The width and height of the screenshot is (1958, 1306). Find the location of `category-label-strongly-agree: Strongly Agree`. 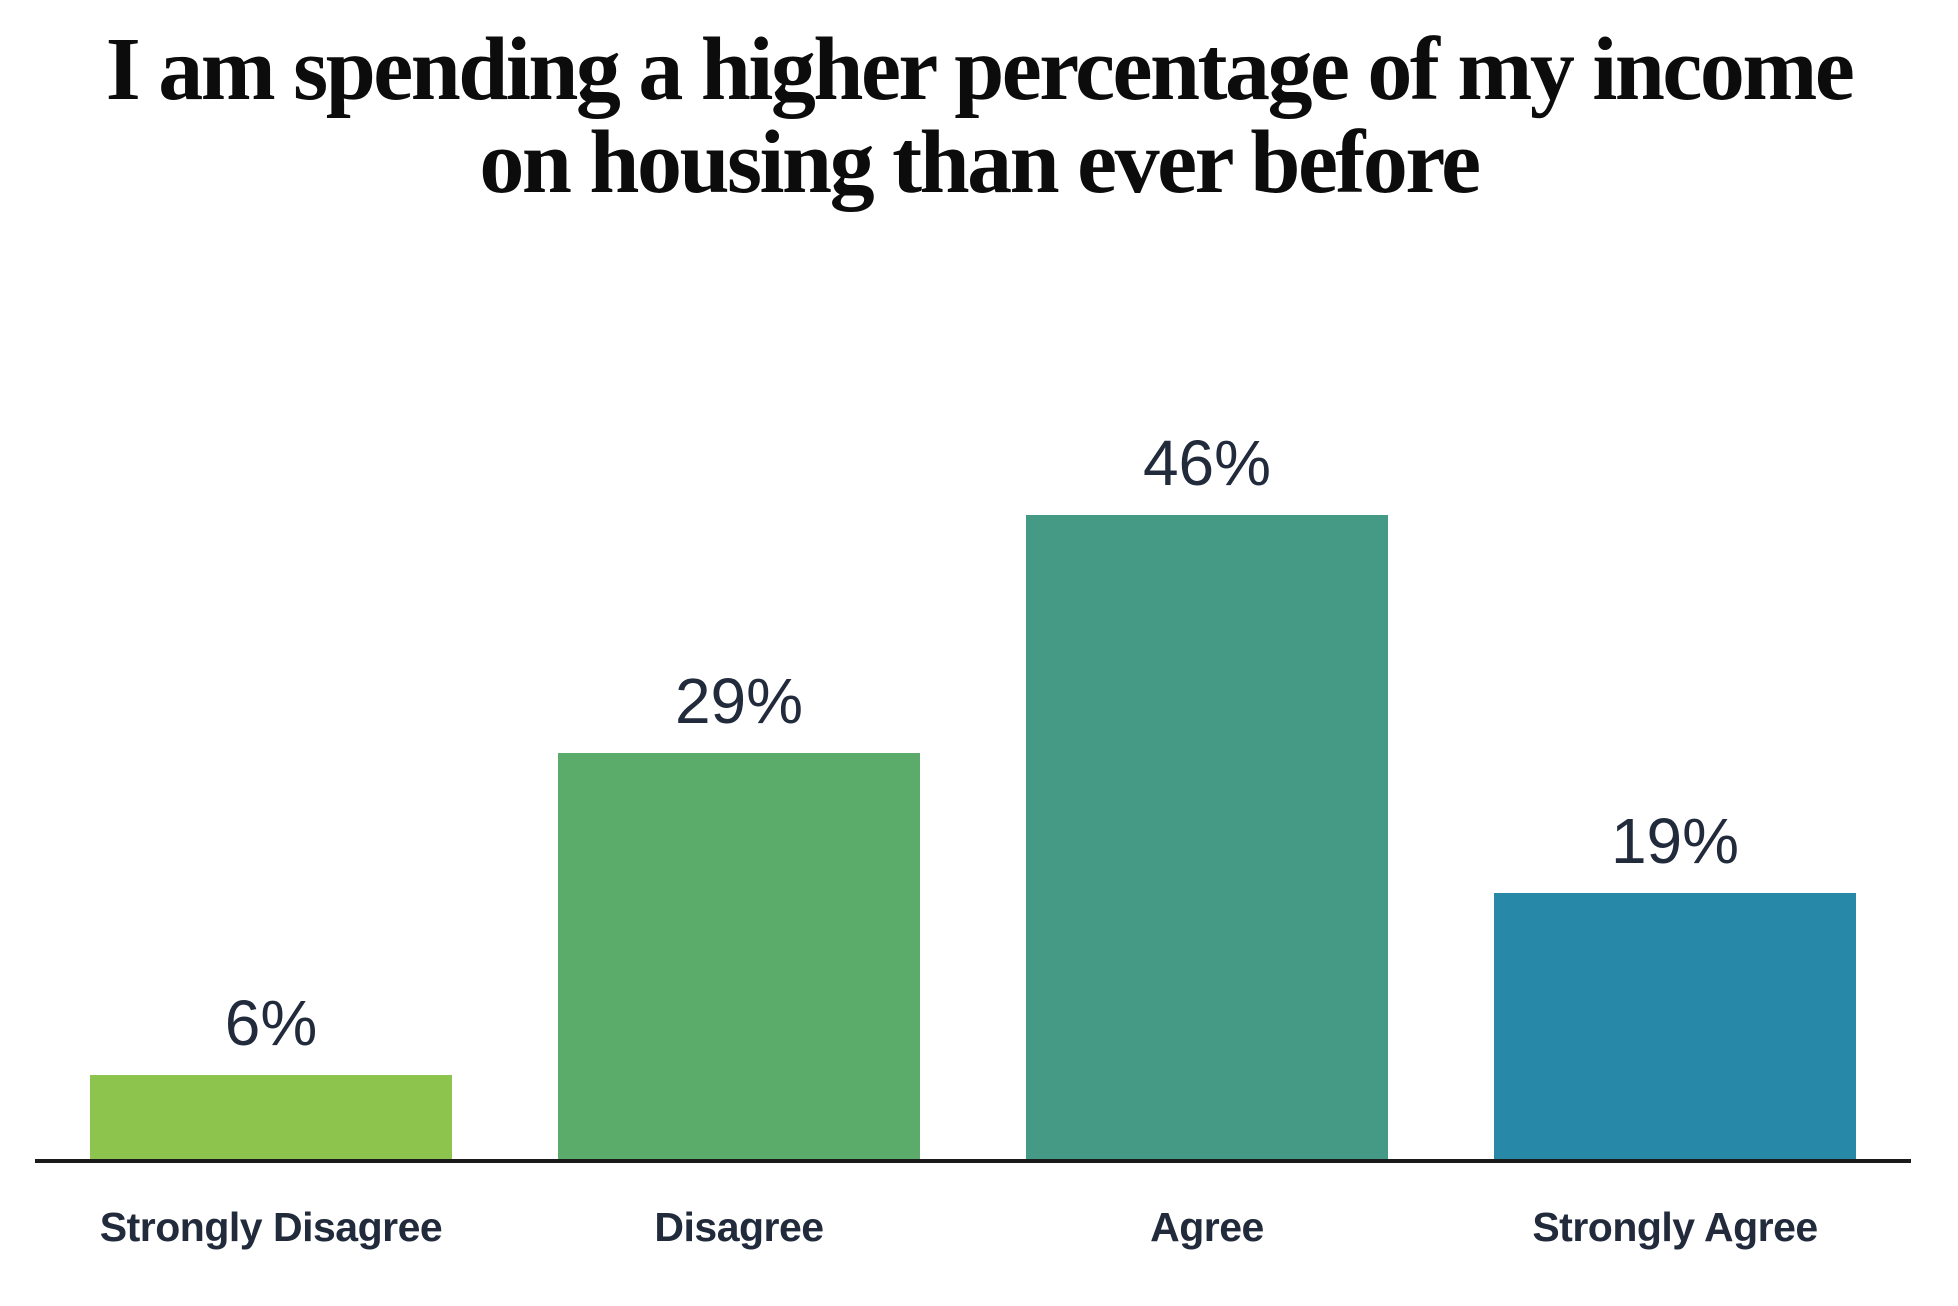

category-label-strongly-agree: Strongly Agree is located at coordinates (1675, 1227).